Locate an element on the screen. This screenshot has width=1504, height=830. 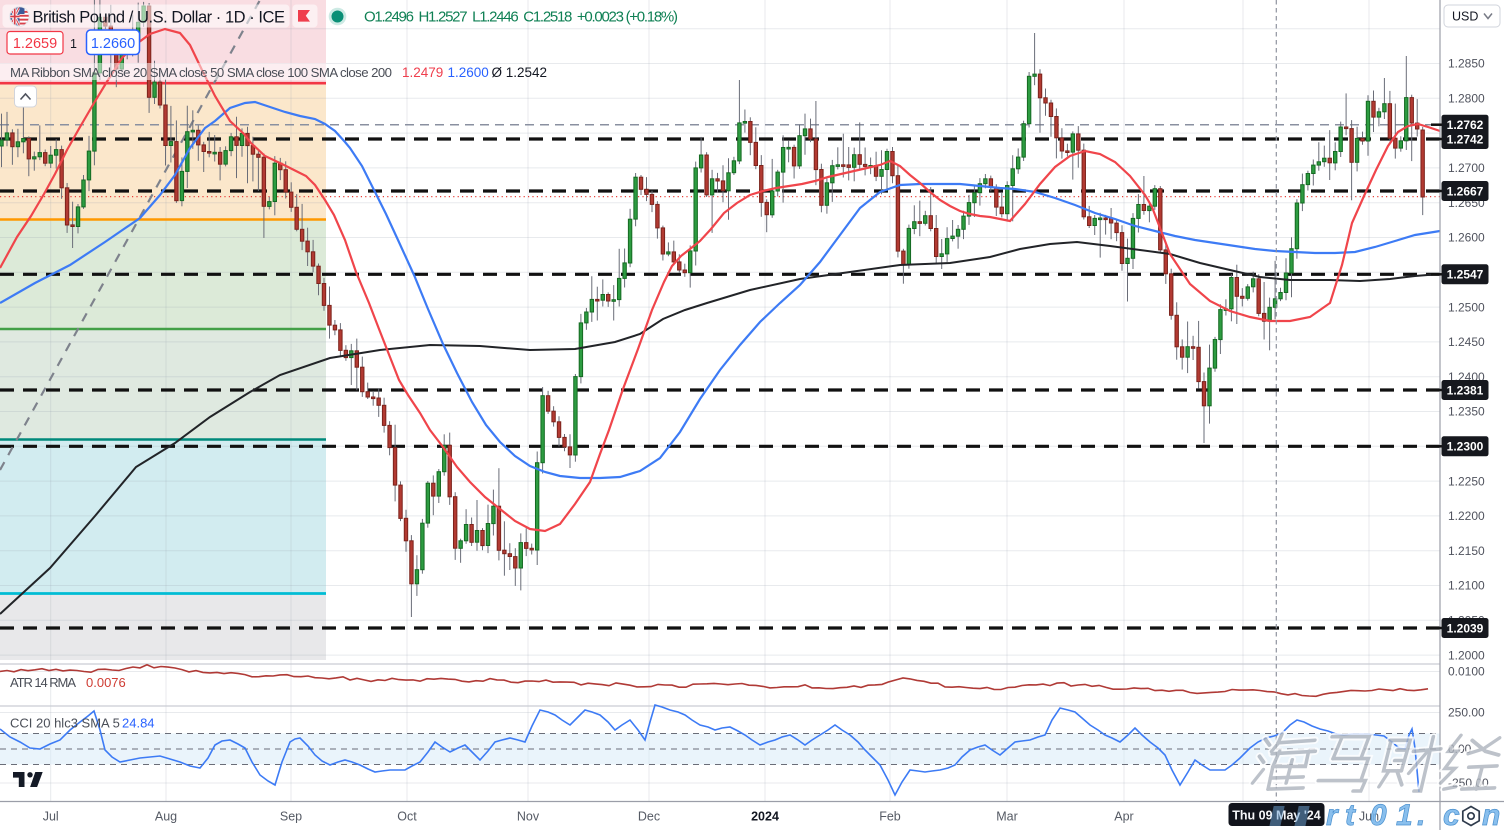
svg-text: ATR 14 RMA is located at coordinates (43, 682).